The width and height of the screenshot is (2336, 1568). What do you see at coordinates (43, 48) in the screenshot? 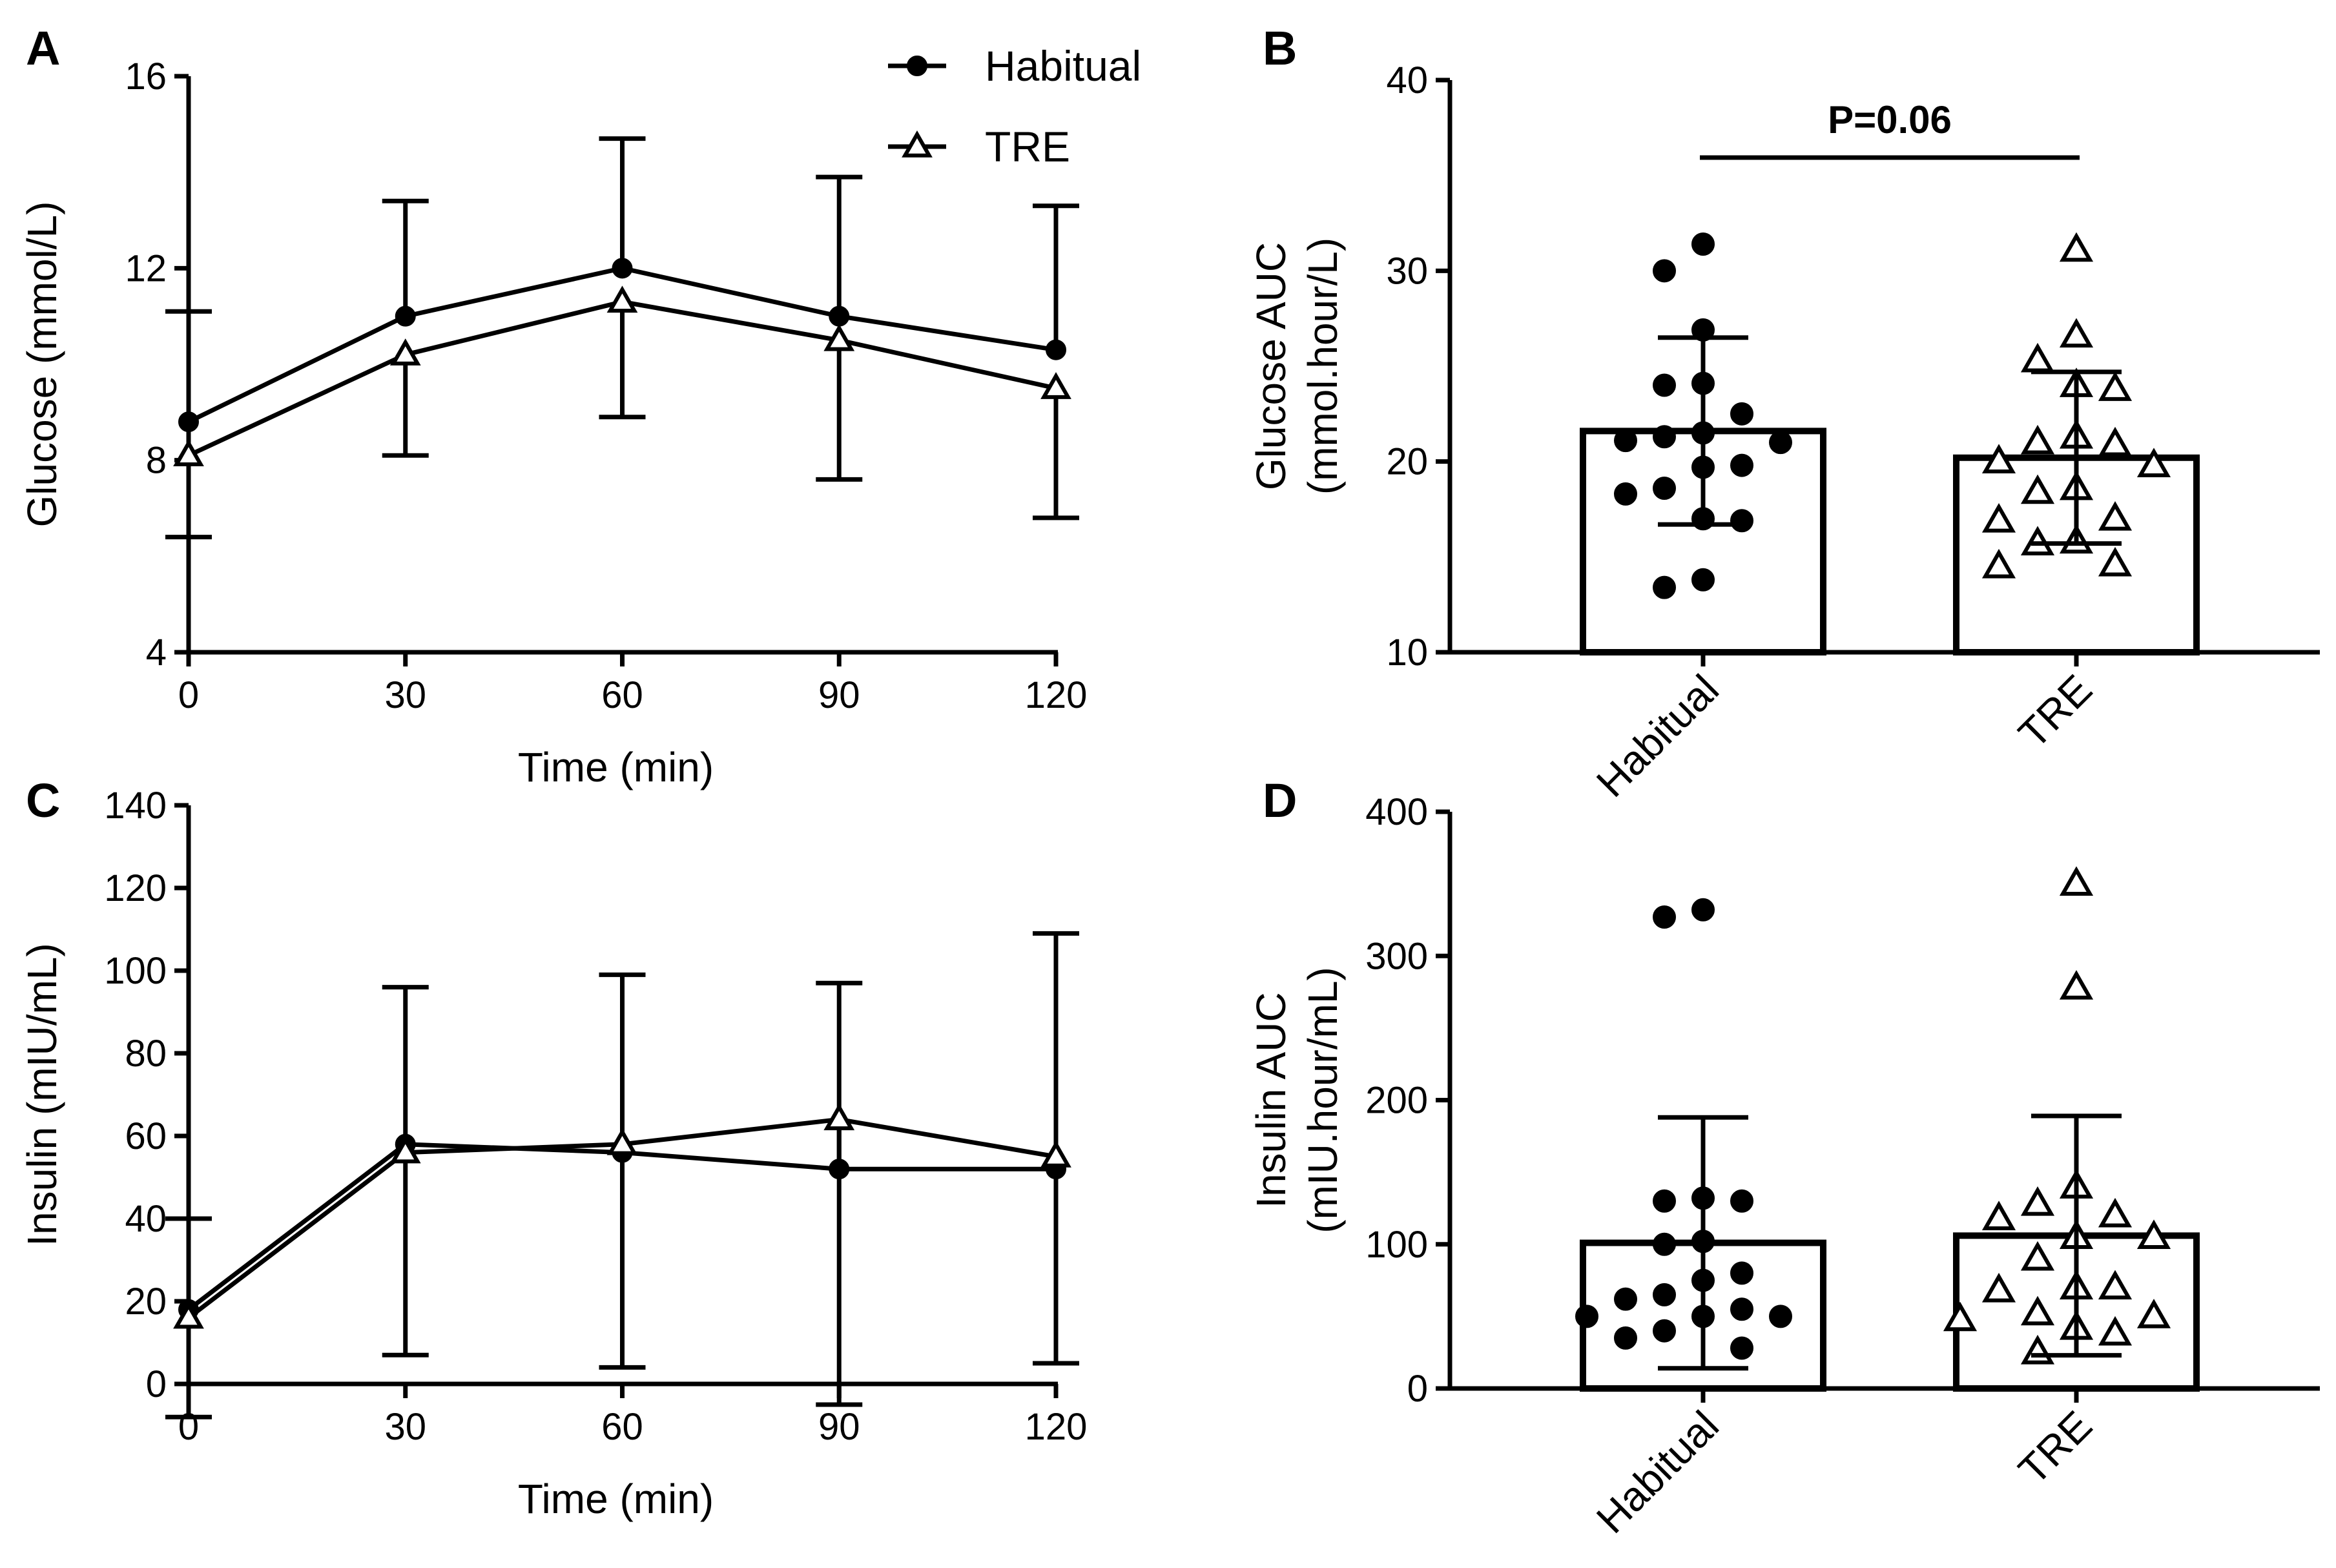
I see `panel-letter: A` at bounding box center [43, 48].